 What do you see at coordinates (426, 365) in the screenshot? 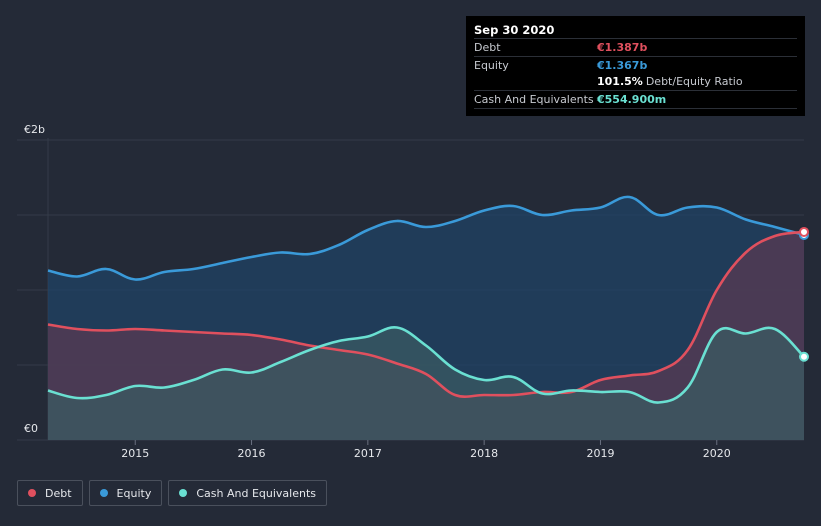
I see `cash-and-equivalents-line` at bounding box center [426, 365].